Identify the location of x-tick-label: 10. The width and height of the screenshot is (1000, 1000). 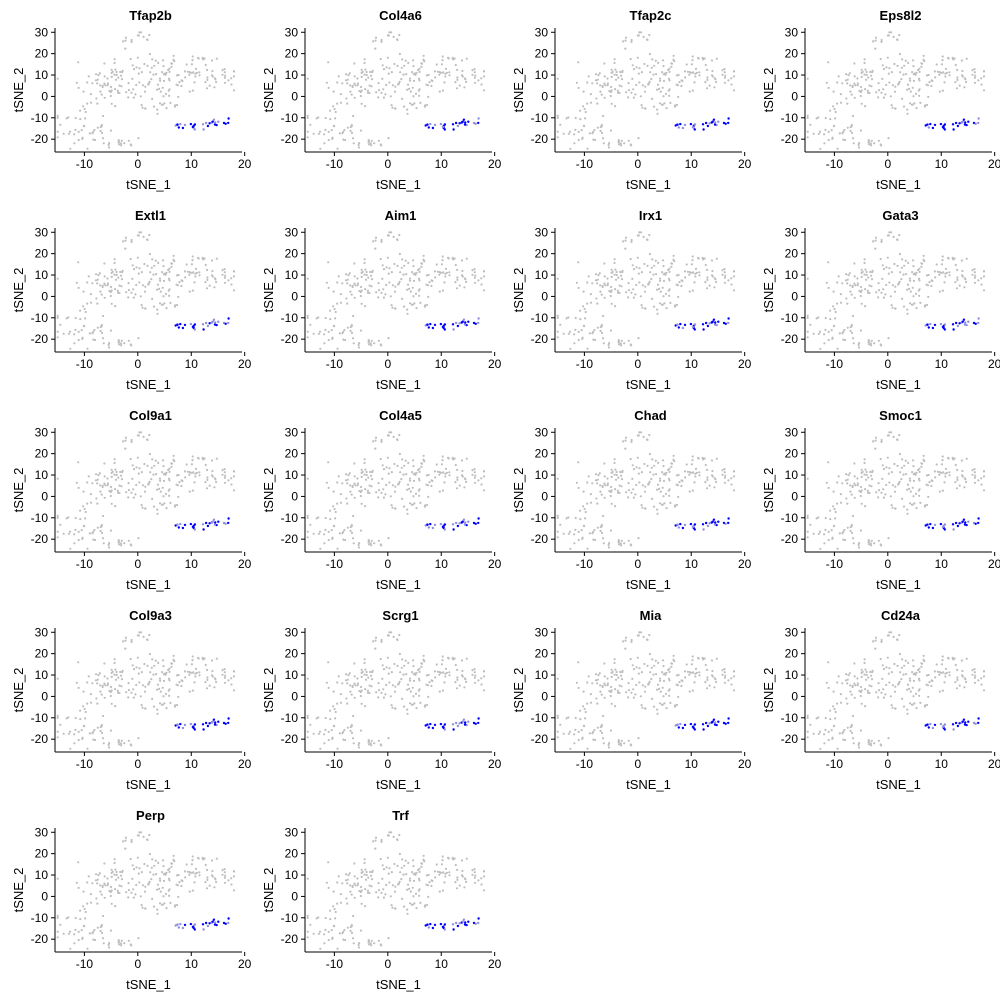
(192, 764).